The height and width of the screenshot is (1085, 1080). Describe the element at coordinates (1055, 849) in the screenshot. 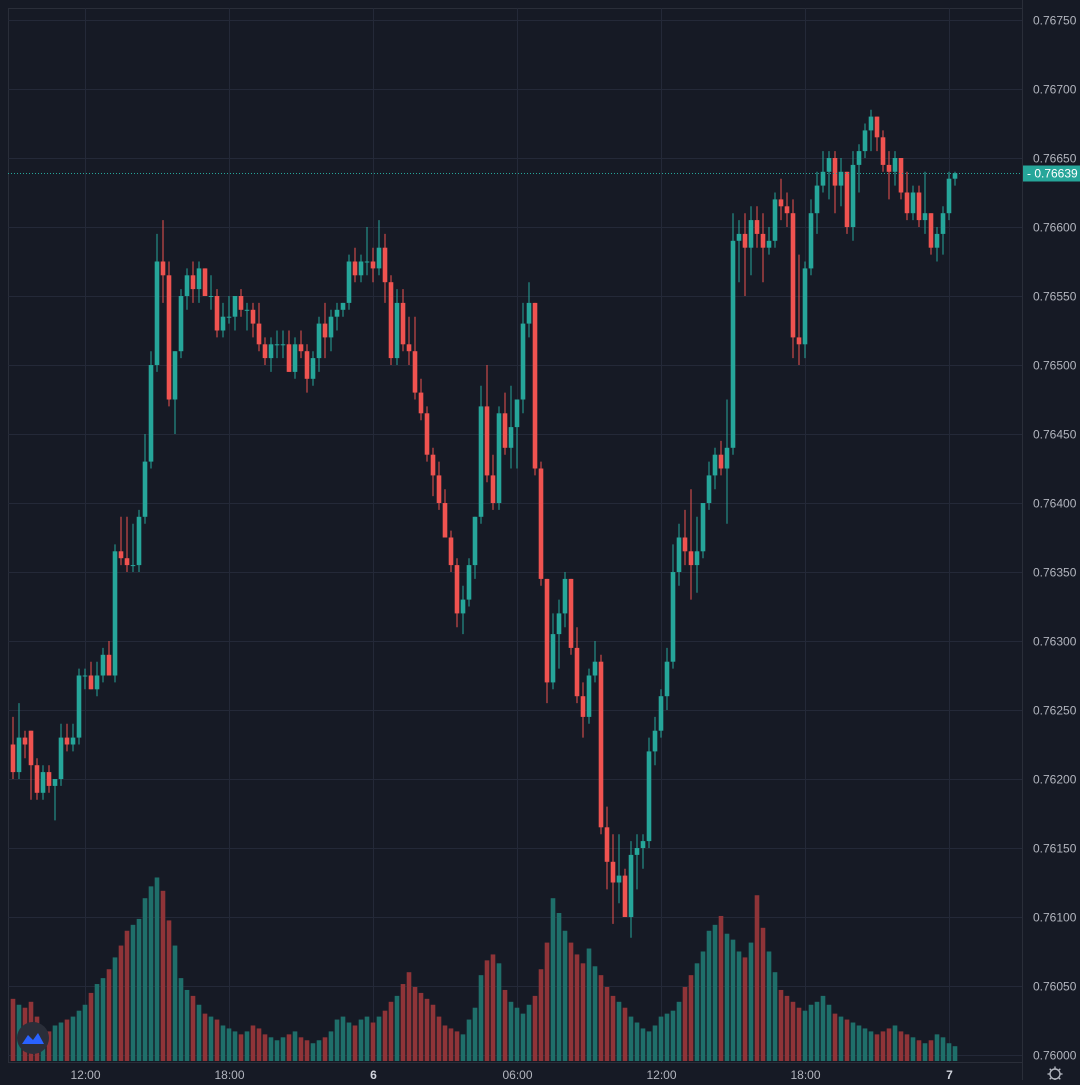

I see `price-tick-label: 0.76150` at that location.